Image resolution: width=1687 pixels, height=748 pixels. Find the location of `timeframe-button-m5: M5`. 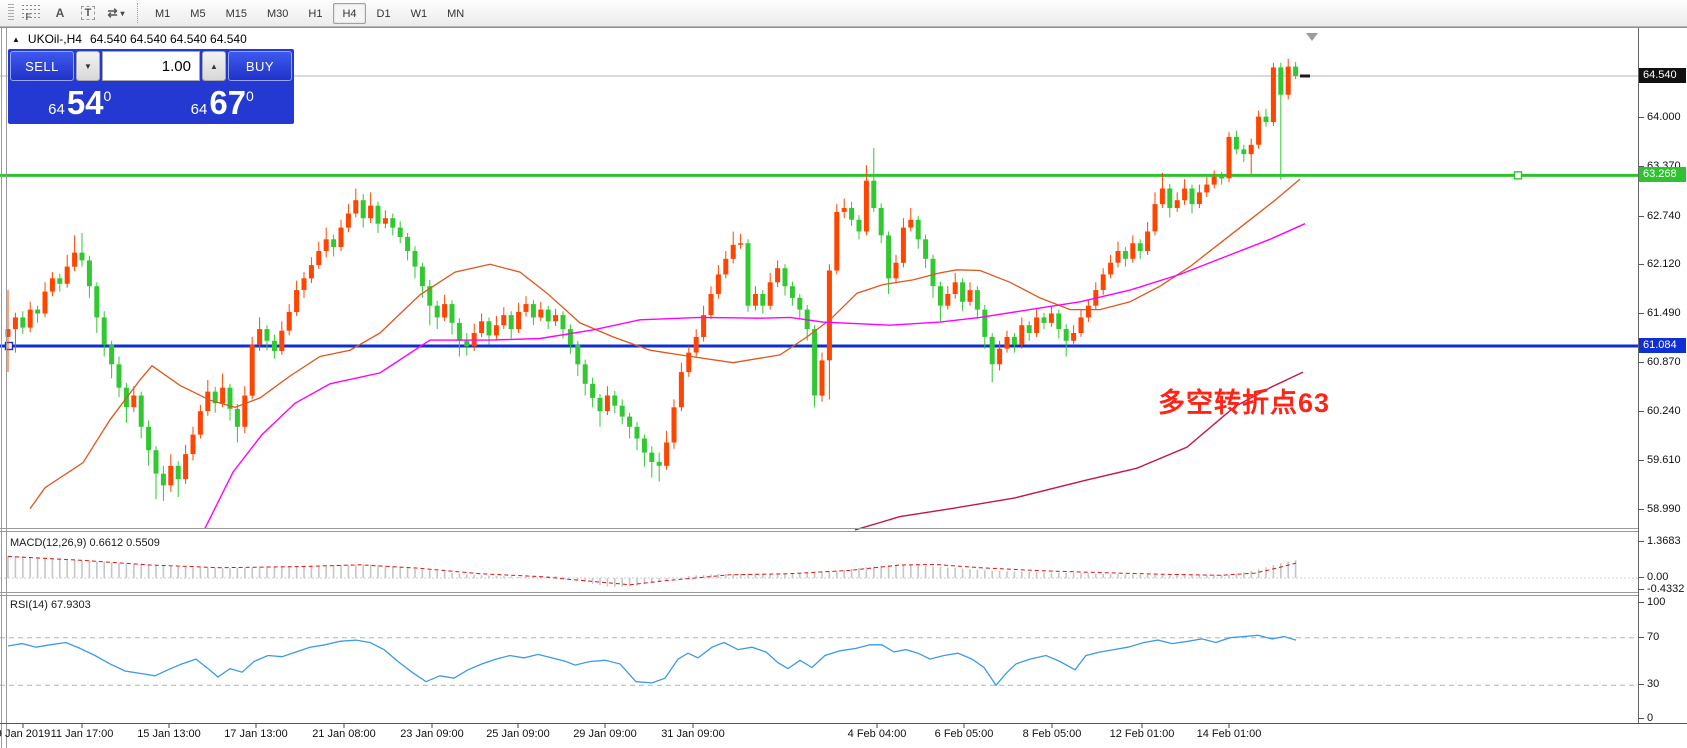

timeframe-button-m5: M5 is located at coordinates (198, 13).